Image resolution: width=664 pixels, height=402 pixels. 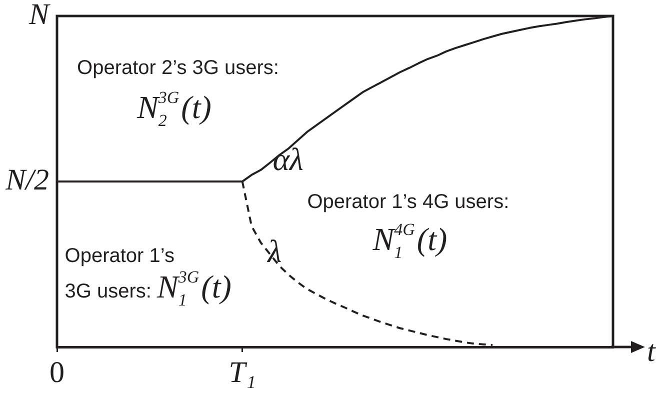 What do you see at coordinates (274, 250) in the screenshot?
I see `annotation: λ` at bounding box center [274, 250].